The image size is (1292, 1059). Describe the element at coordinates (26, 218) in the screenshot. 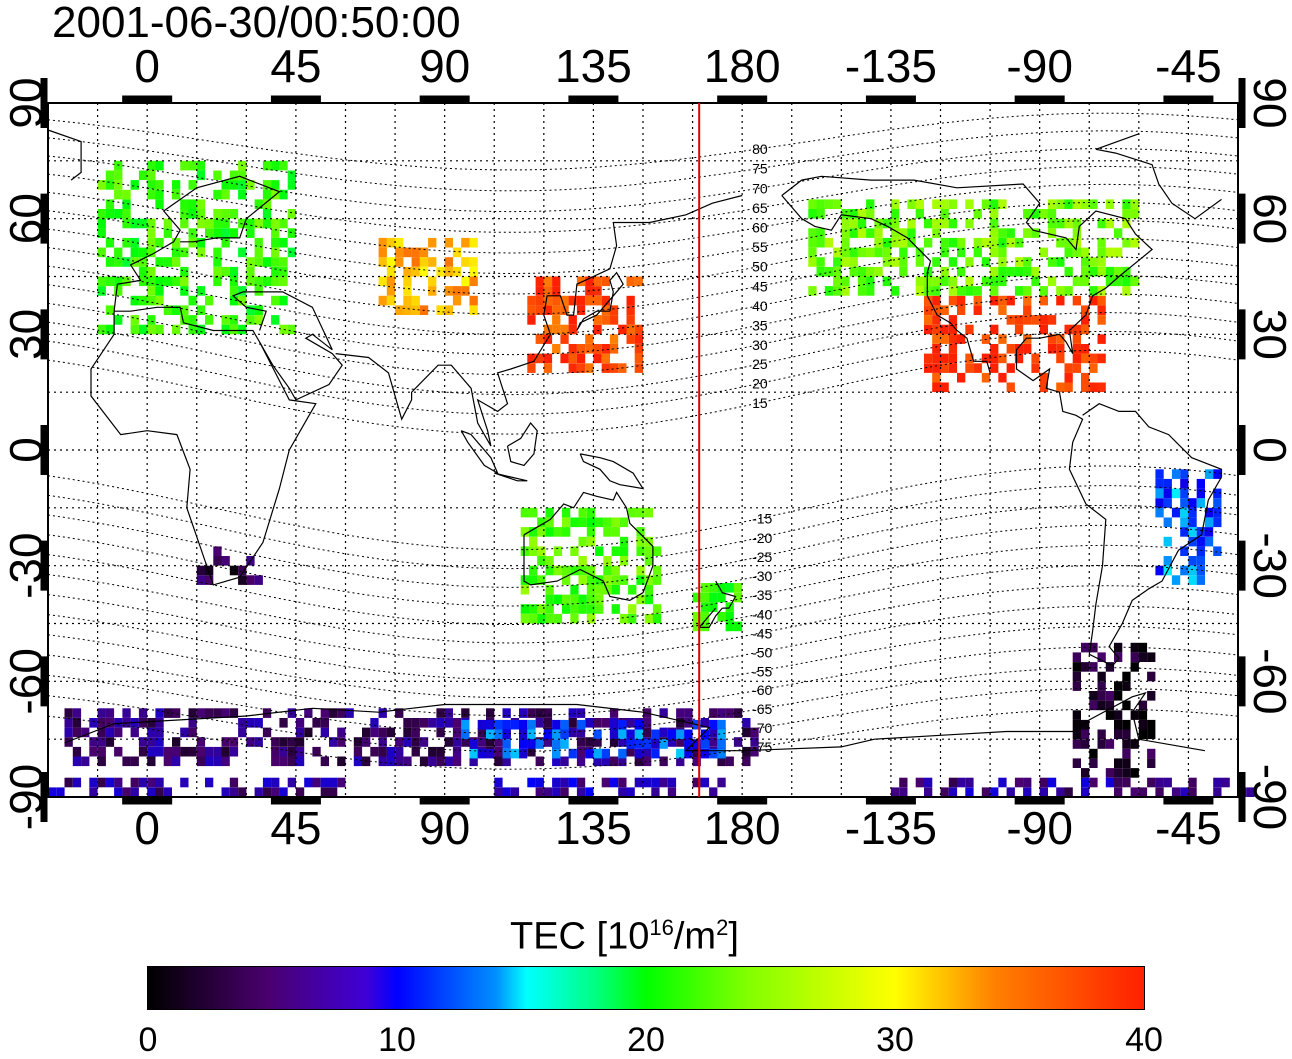

I see `left-lat-label: 60` at that location.